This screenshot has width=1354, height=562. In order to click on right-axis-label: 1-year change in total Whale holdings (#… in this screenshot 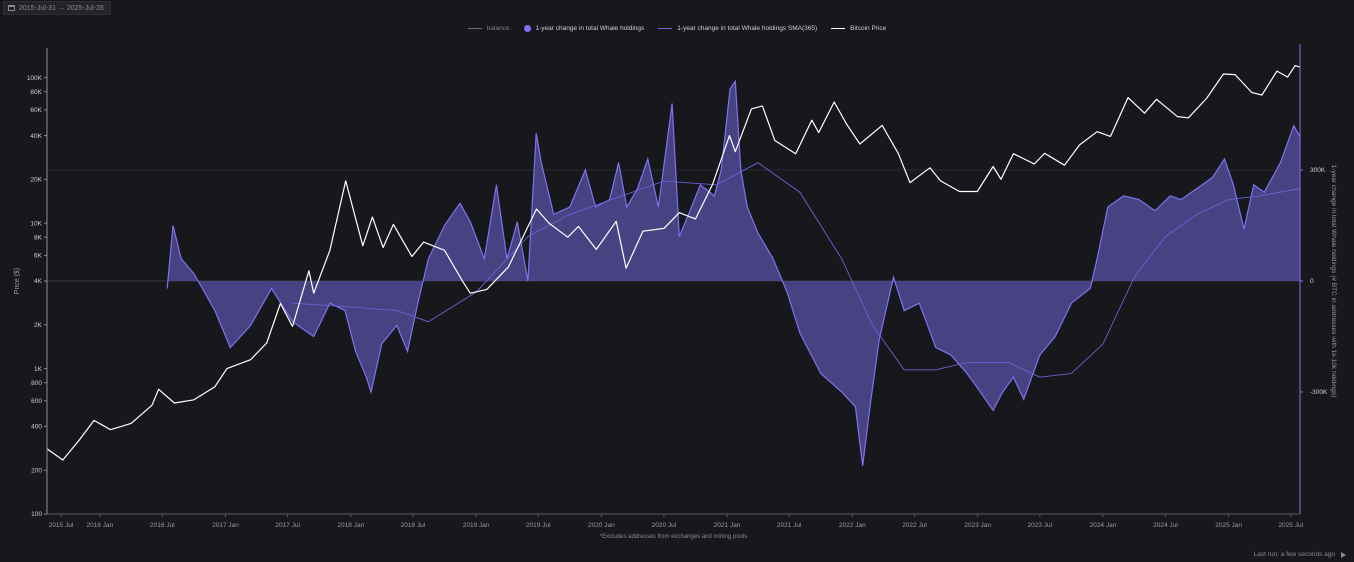, I will do `click(1333, 281)`.